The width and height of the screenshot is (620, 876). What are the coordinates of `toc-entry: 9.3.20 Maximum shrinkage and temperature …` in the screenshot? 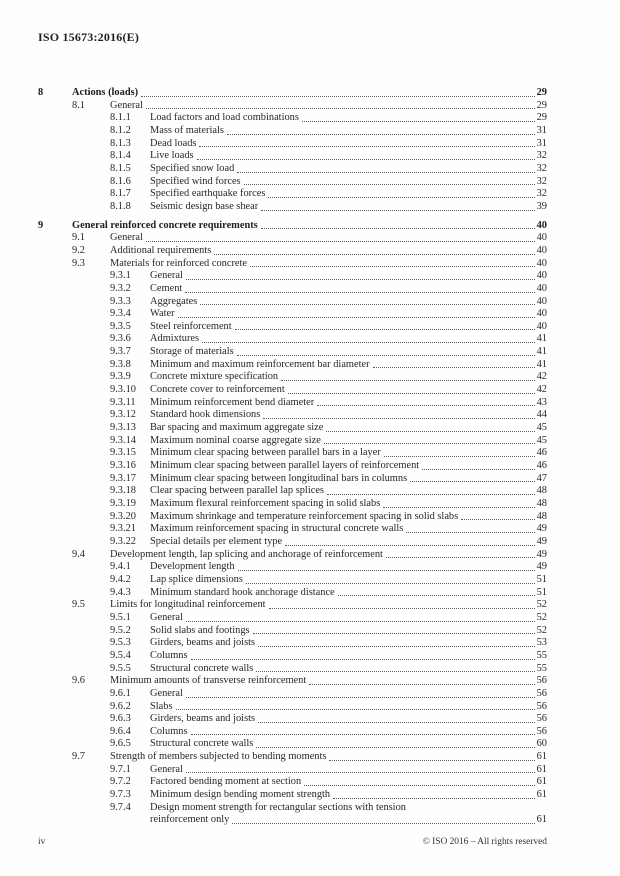 It's located at (292, 517).